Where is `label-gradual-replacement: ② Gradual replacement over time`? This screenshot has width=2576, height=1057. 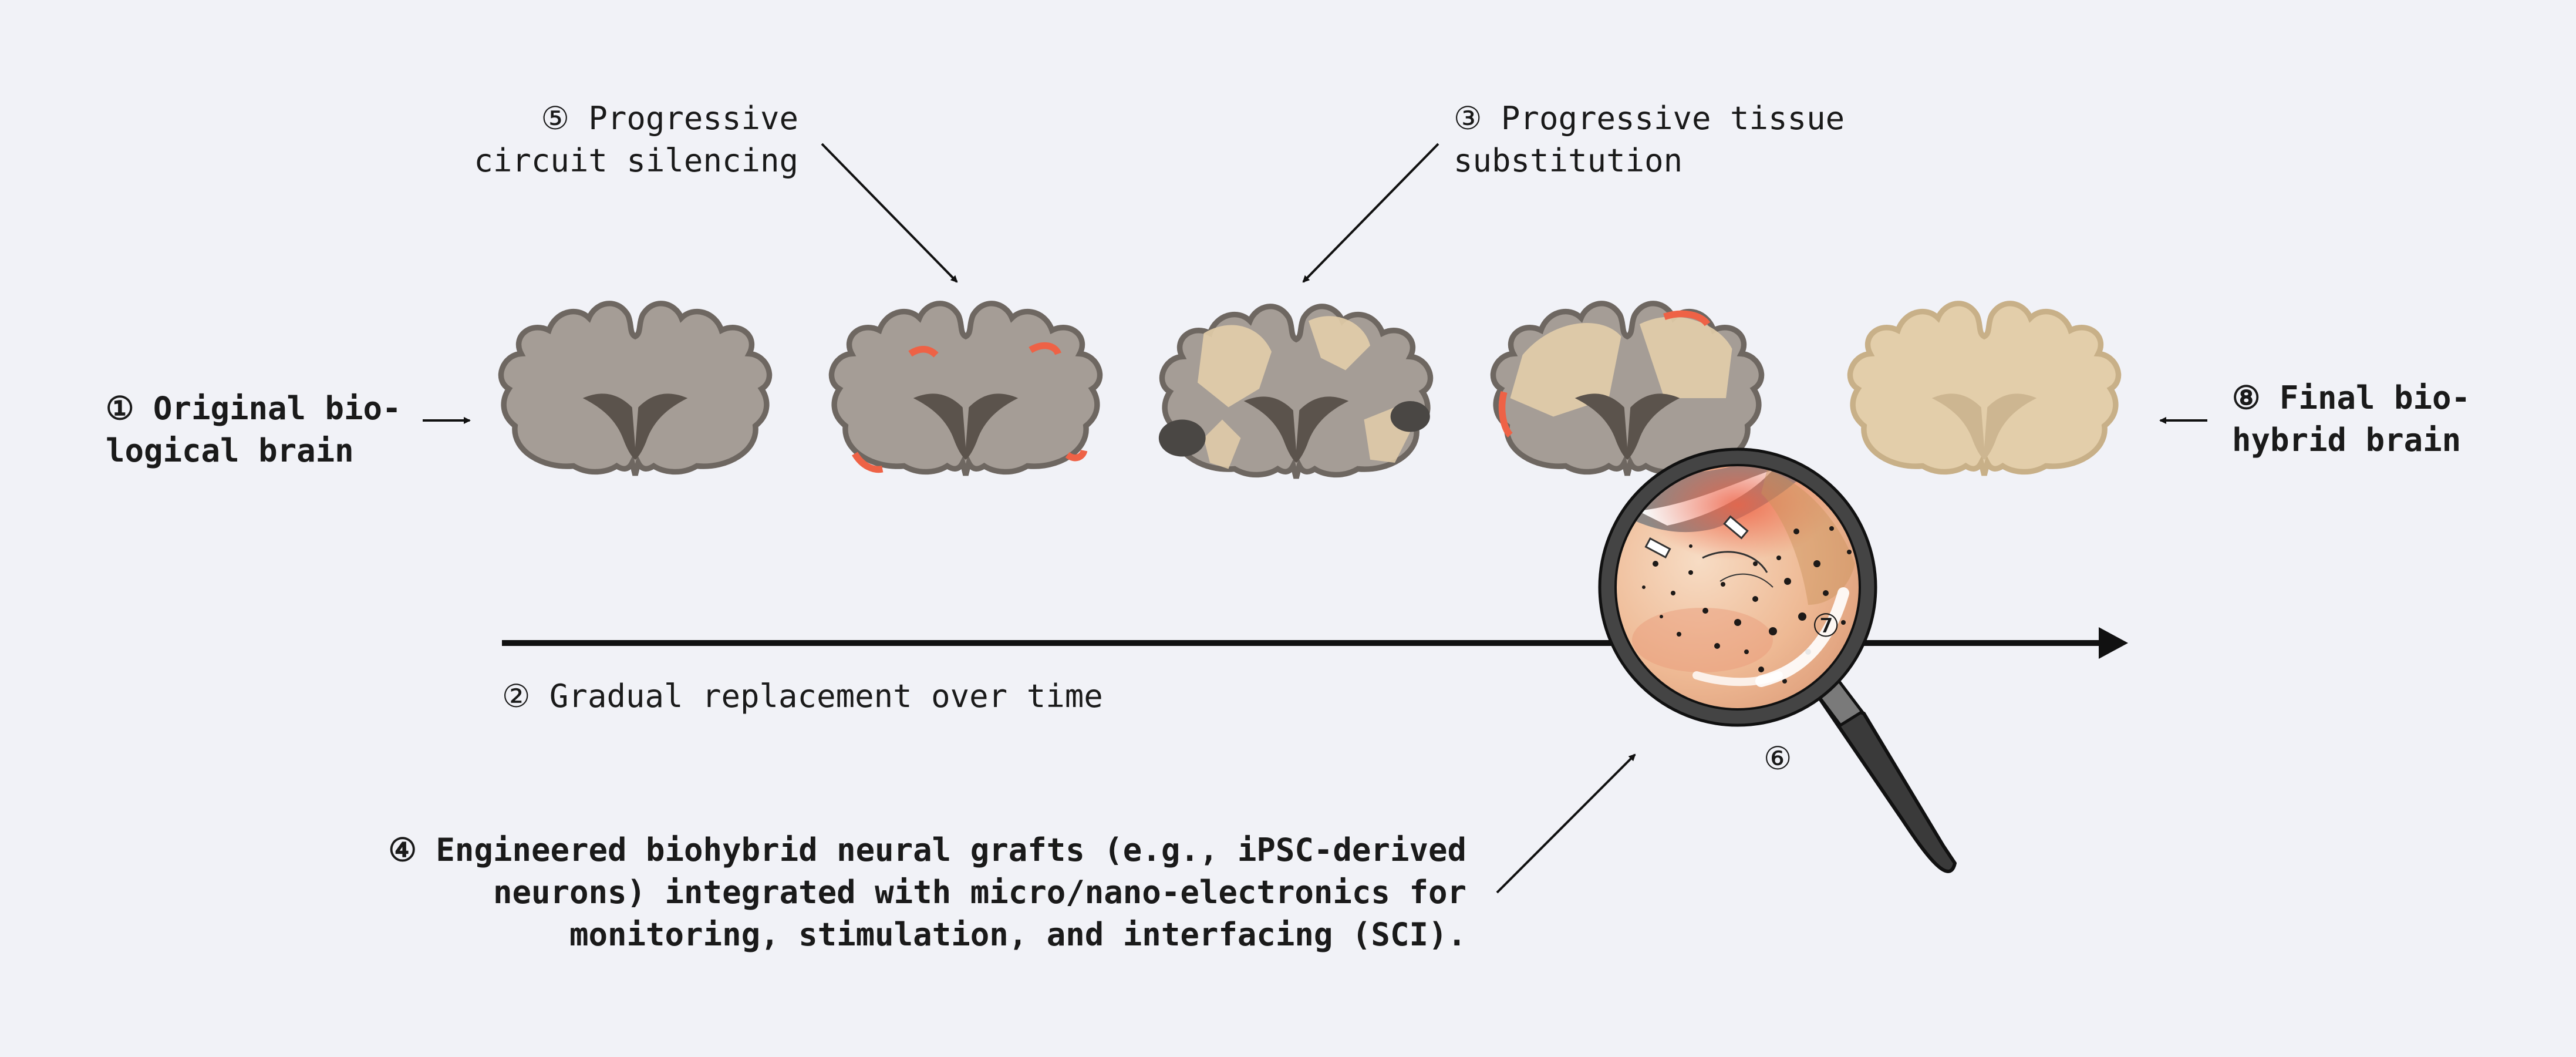
label-gradual-replacement: ② Gradual replacement over time is located at coordinates (802, 696).